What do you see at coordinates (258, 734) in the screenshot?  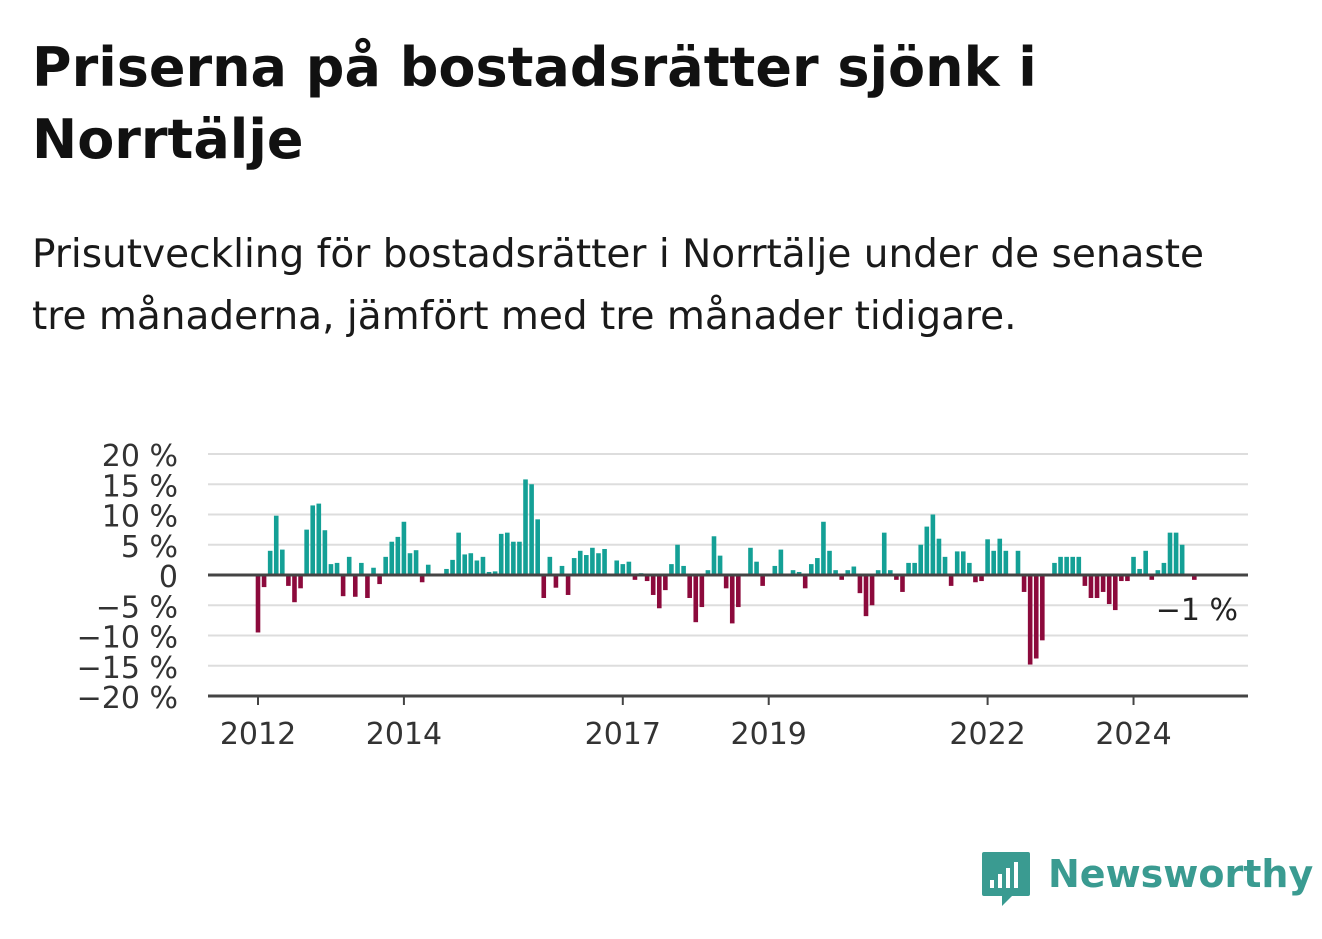 I see `x-tick-label: 2012` at bounding box center [258, 734].